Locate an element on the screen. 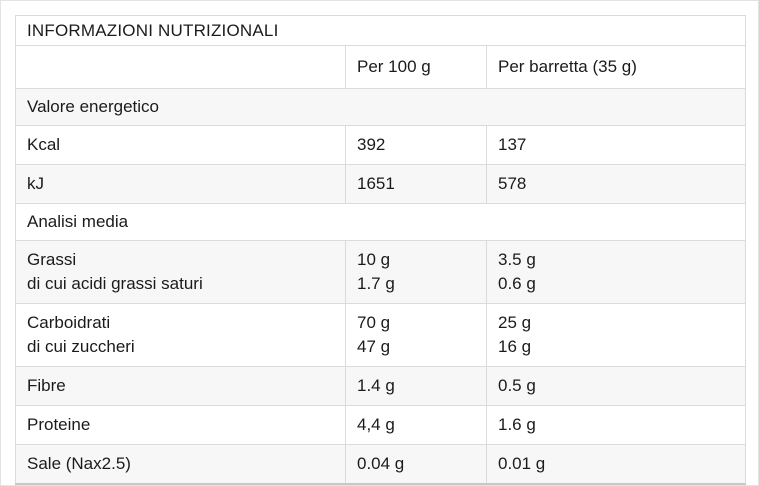 The width and height of the screenshot is (759, 486). row-kcal: Kcal 392 137 is located at coordinates (380, 145).